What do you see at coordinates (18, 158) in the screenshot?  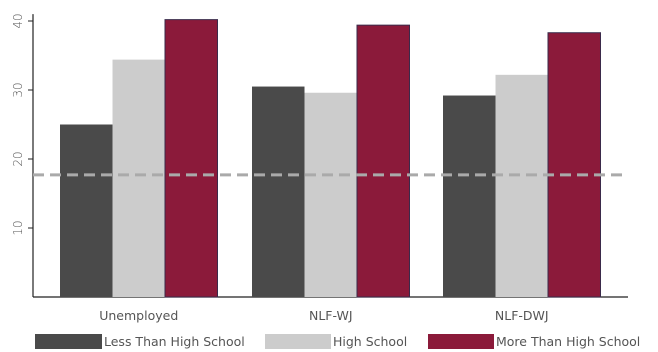 I see `y-tick-label: 20` at bounding box center [18, 158].